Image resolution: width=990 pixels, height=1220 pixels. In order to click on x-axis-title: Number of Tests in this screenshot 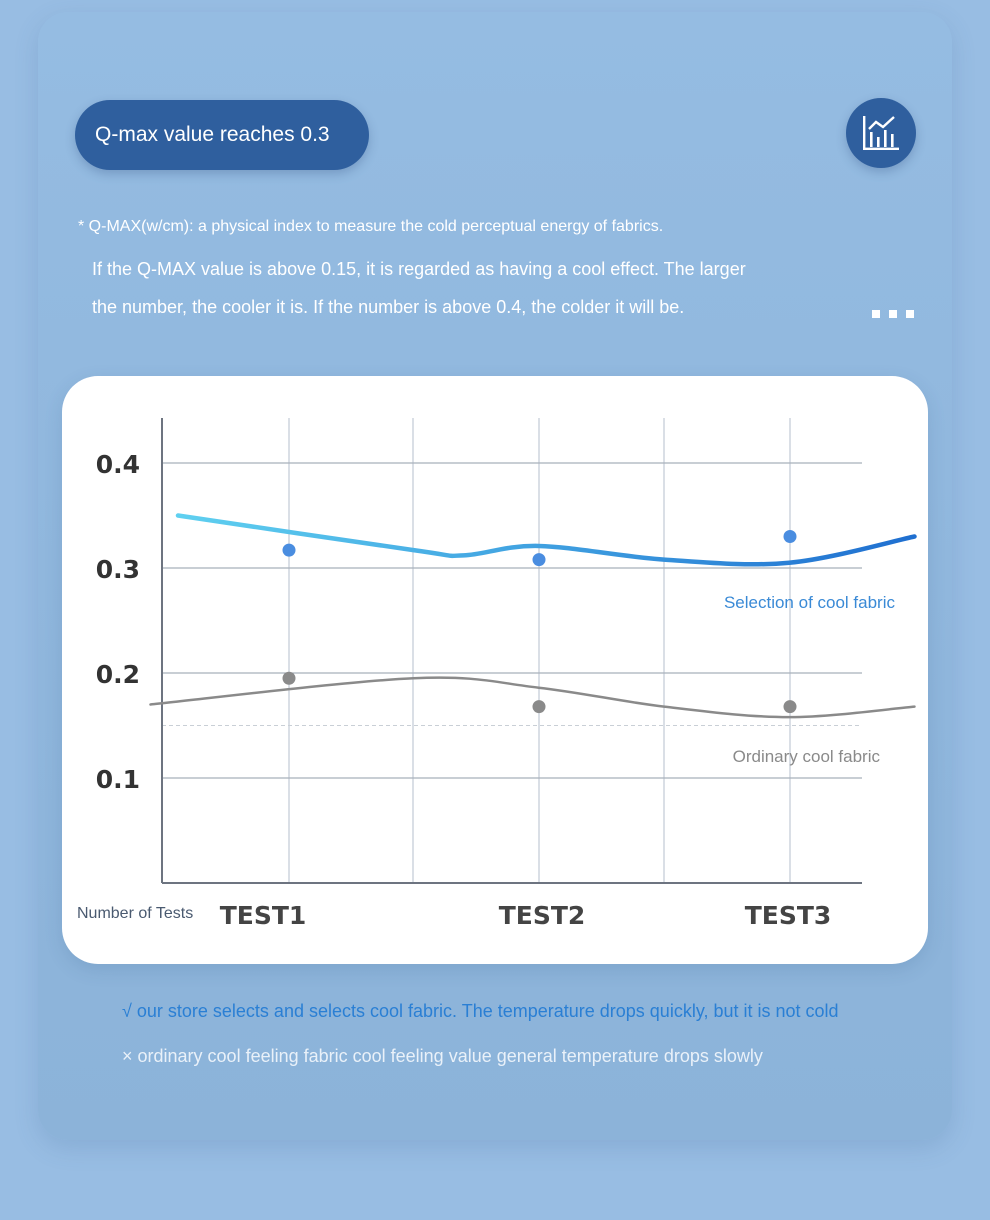, I will do `click(135, 913)`.